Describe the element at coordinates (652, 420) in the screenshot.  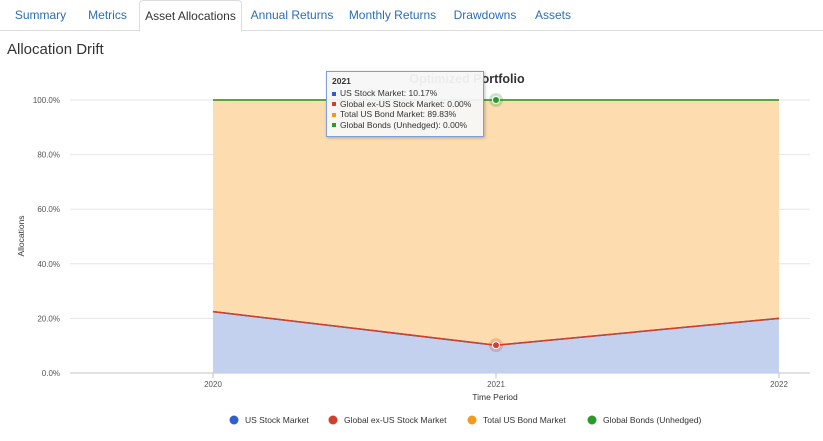
I see `legend-item: Global Bonds (Unhedged)` at that location.